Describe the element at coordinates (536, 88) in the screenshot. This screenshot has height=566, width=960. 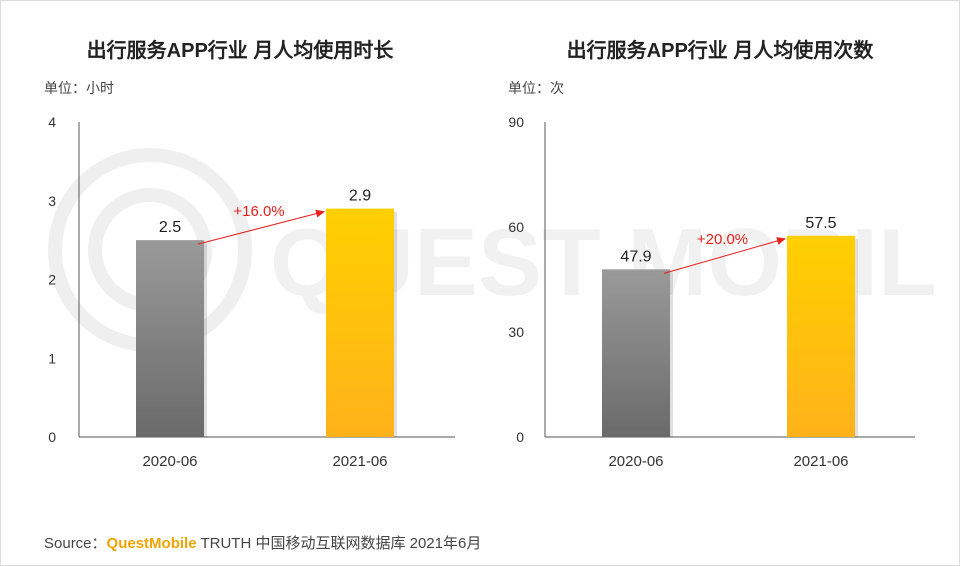
I see `chart-unit-label: 单位：次` at that location.